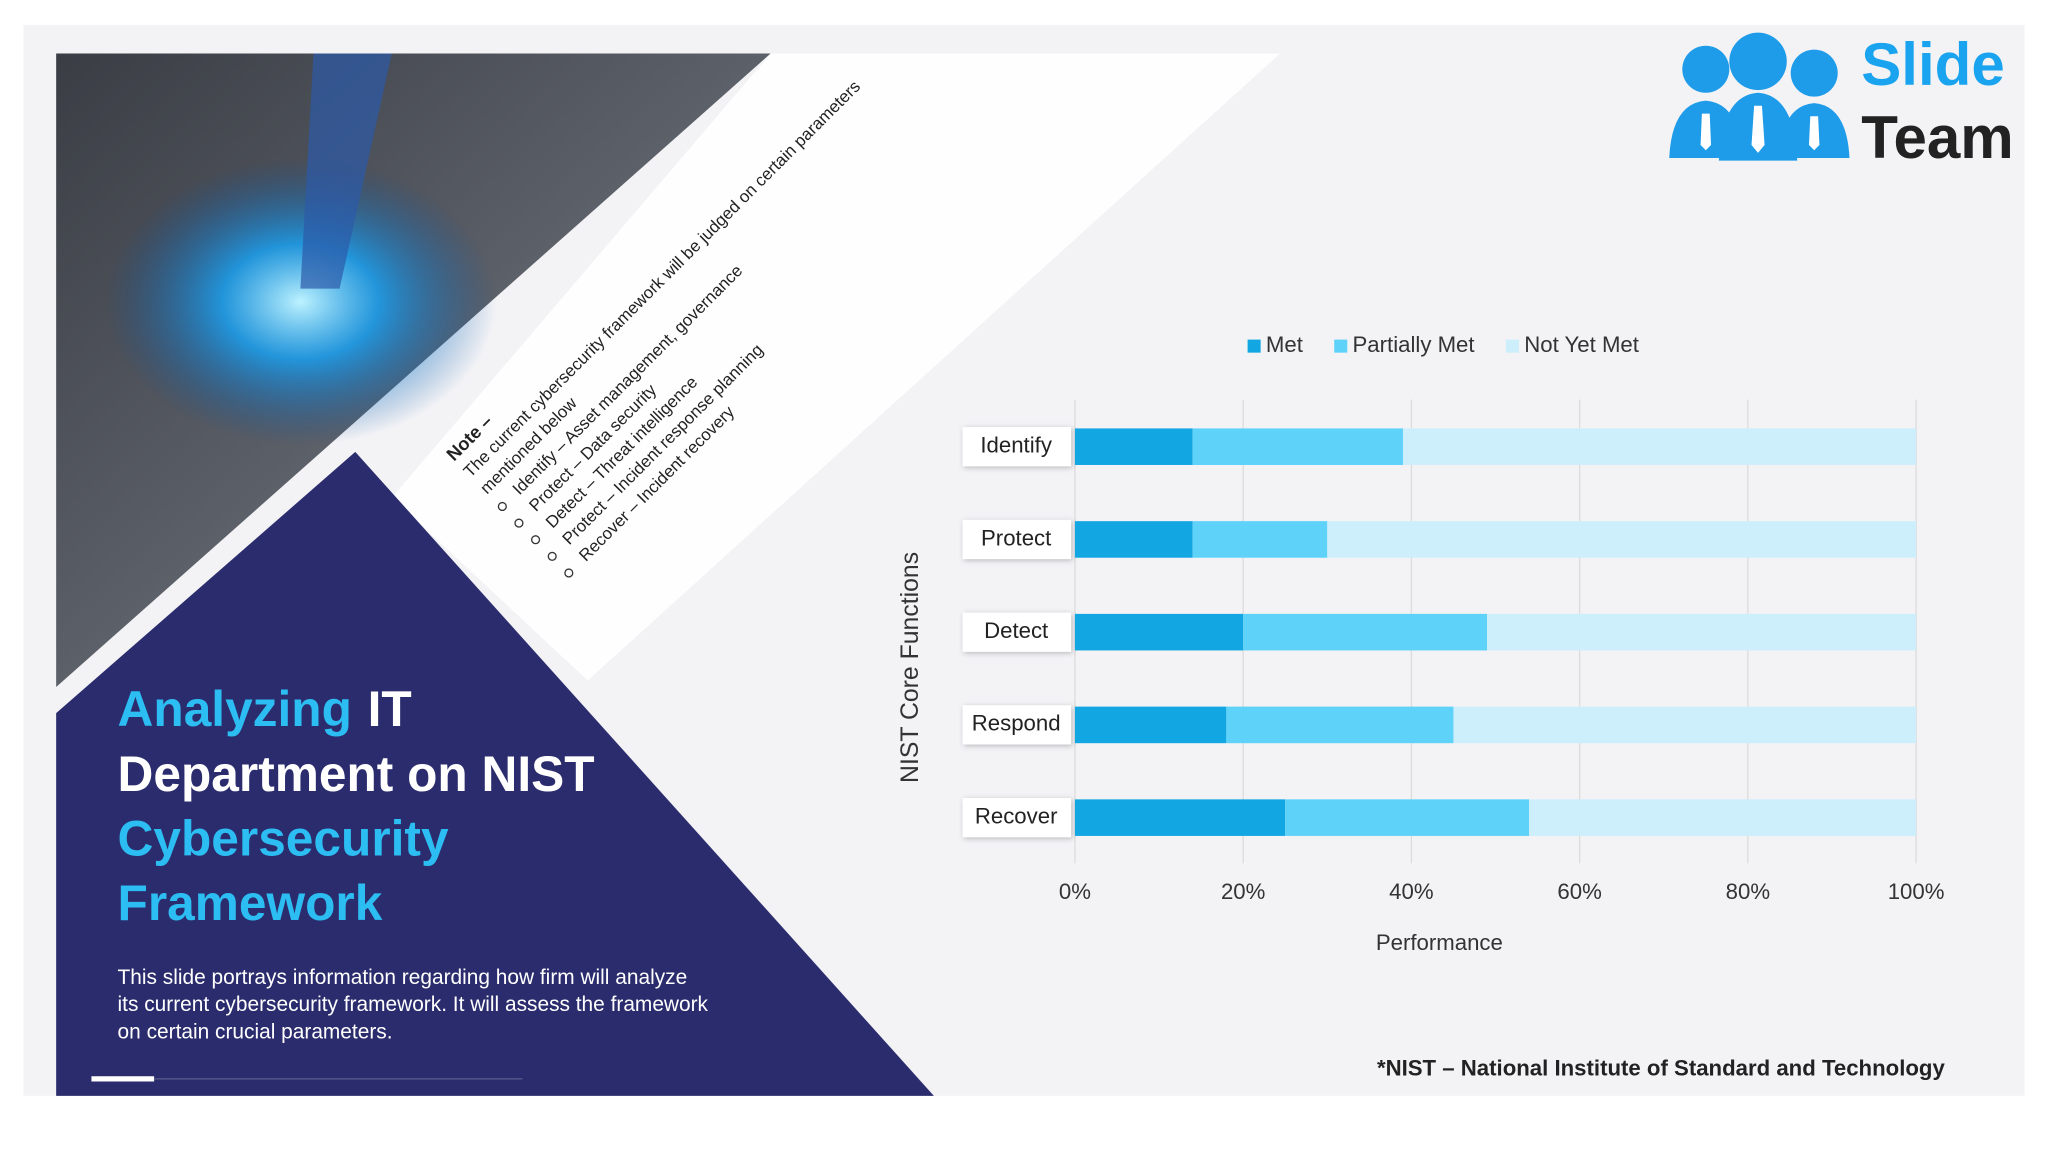 This screenshot has height=1152, width=2048. I want to click on logo-icon, so click(1759, 96).